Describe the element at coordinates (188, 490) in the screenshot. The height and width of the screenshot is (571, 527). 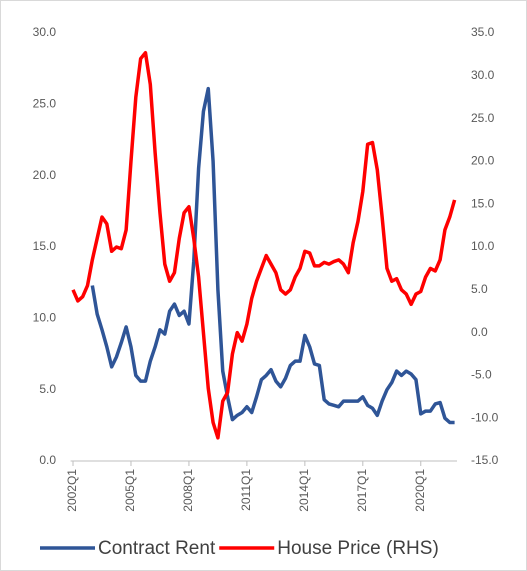
I see `x-tick-label: 2008Q1` at that location.